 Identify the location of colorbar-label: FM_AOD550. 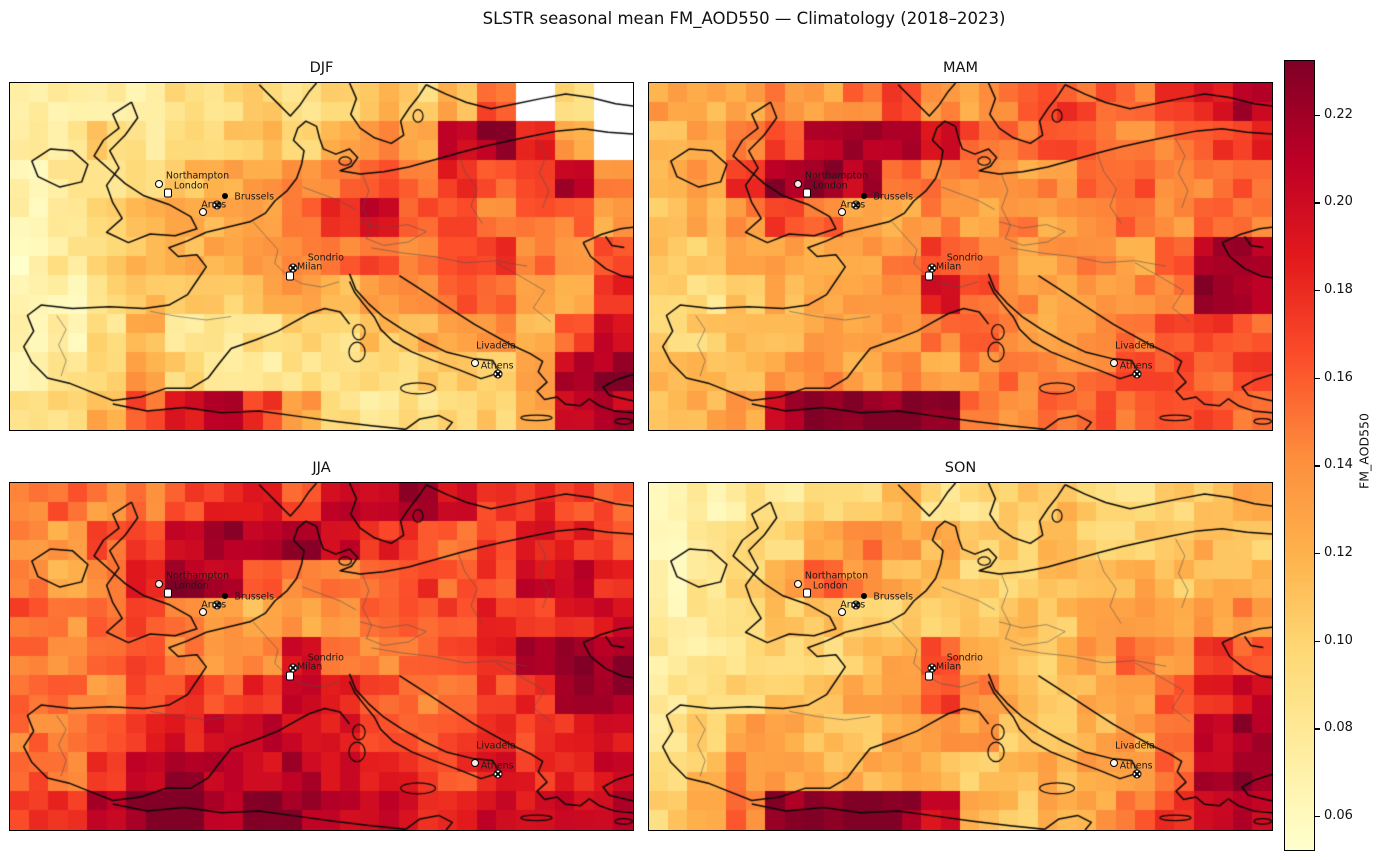
(1364, 451).